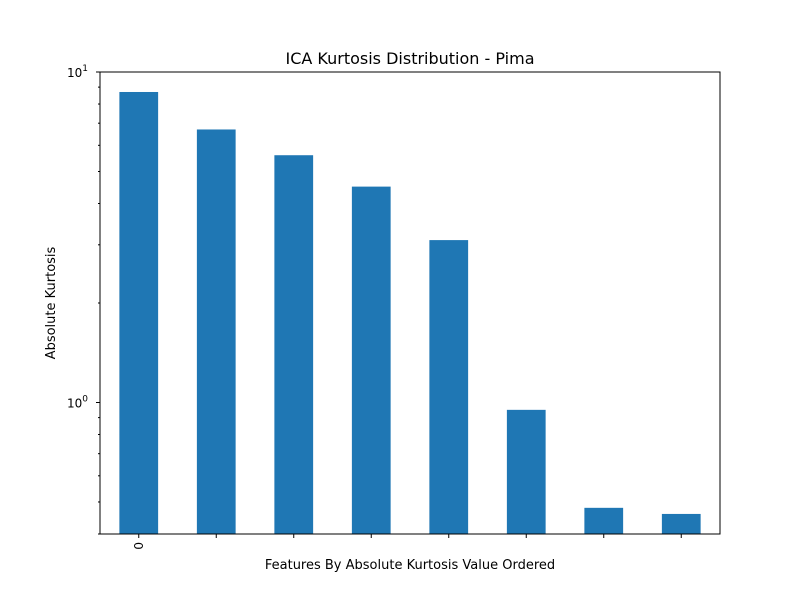 Image resolution: width=800 pixels, height=600 pixels. What do you see at coordinates (139, 546) in the screenshot?
I see `x-tick-label-0: 0` at bounding box center [139, 546].